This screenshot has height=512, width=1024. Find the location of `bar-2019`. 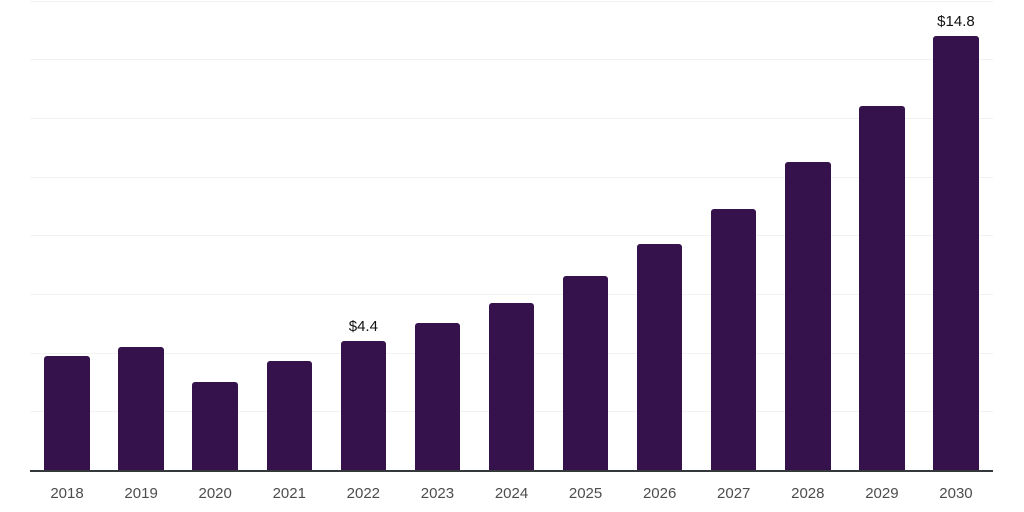

bar-2019 is located at coordinates (141, 408).